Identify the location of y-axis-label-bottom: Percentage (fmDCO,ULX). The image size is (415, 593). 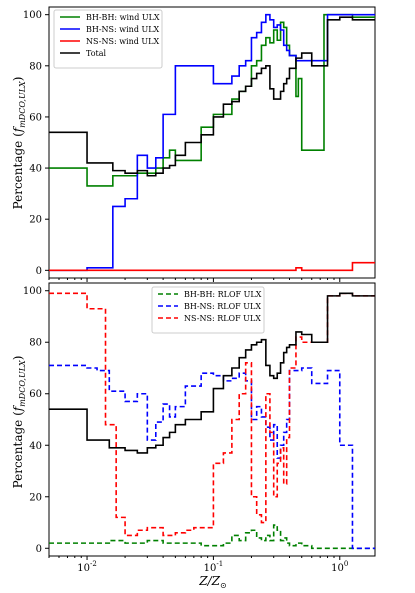
(19, 422).